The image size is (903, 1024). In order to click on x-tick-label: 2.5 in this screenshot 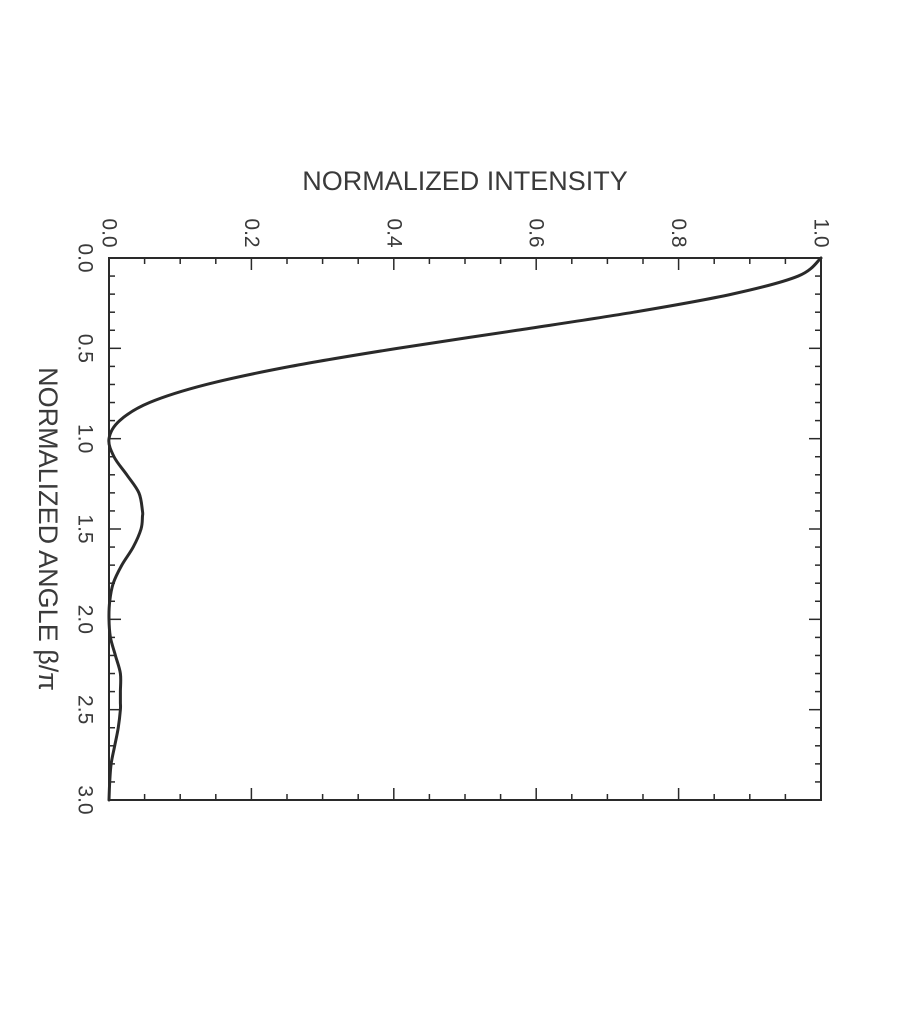, I will do `click(85, 709)`.